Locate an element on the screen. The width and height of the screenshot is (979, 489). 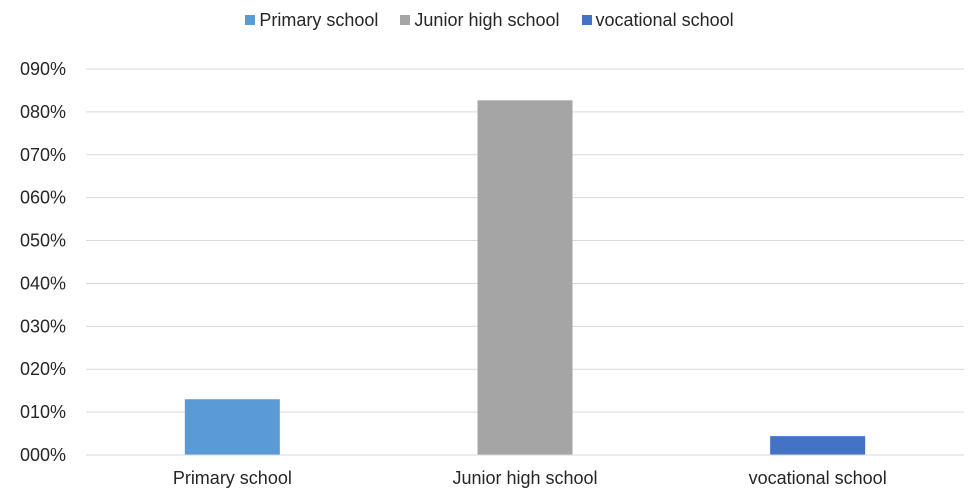
legend-label-junior-high-school: Junior high school is located at coordinates (487, 19).